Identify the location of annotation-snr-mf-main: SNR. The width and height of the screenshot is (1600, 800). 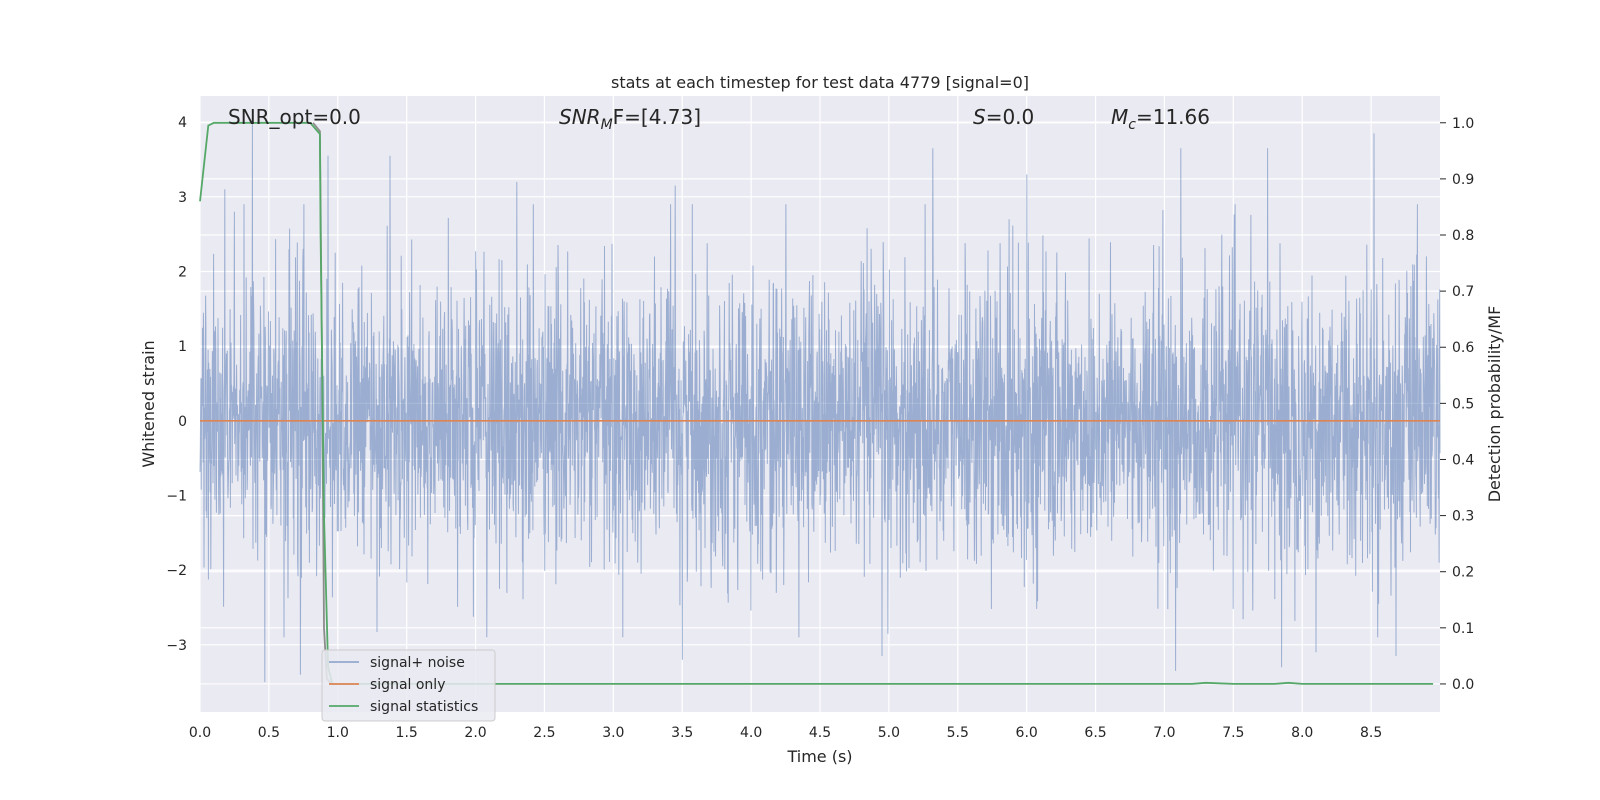
(580, 117).